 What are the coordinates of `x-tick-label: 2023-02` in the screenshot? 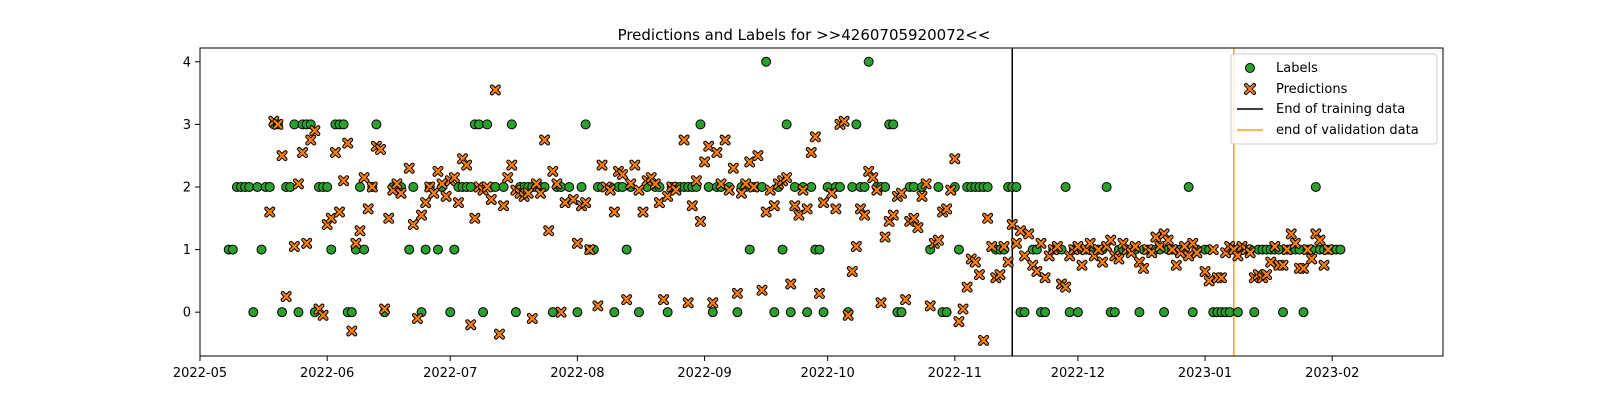 It's located at (1332, 373).